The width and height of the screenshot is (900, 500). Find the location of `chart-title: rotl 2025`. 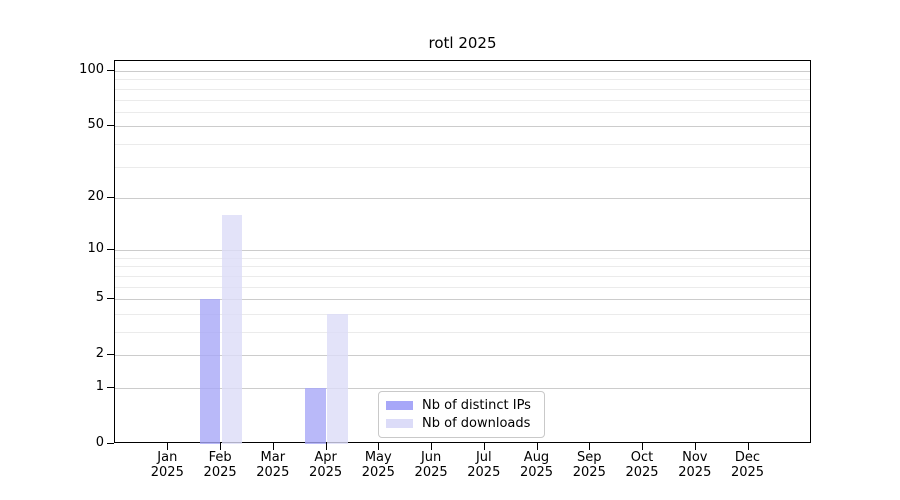

chart-title: rotl 2025 is located at coordinates (462, 43).